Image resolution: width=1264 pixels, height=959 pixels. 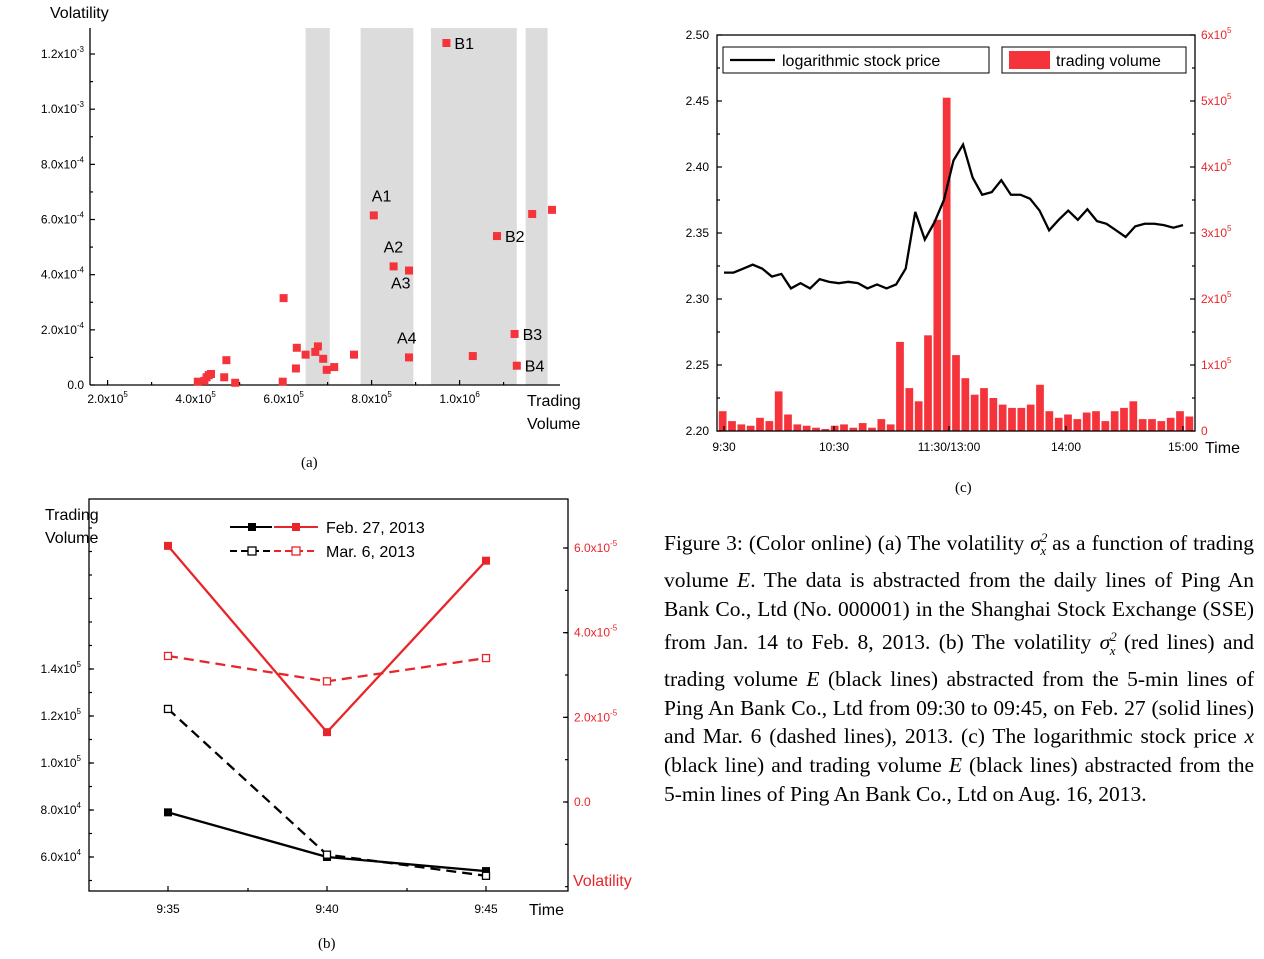 What do you see at coordinates (1216, 166) in the screenshot?
I see `c-y-right-tick-label: 4x10⁵` at bounding box center [1216, 166].